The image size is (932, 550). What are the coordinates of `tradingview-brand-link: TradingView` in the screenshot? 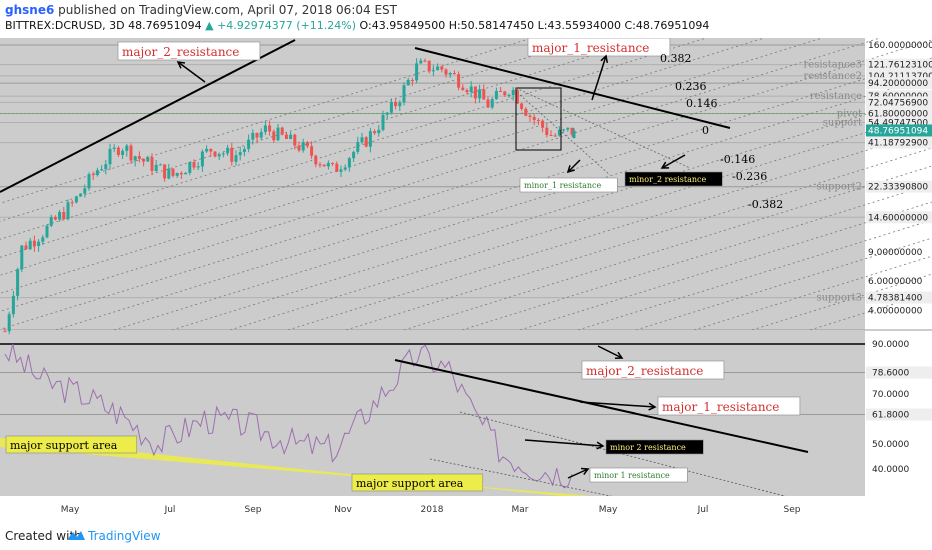 It's located at (124, 536).